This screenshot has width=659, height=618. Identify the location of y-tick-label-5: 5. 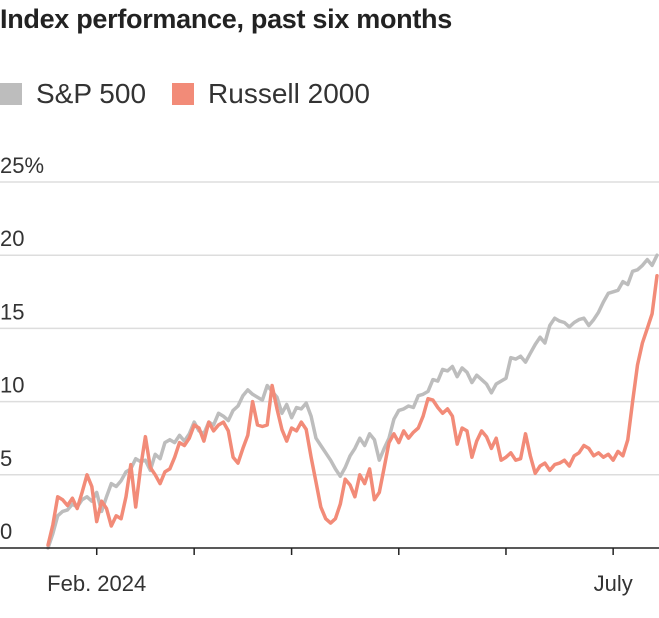
(6, 458).